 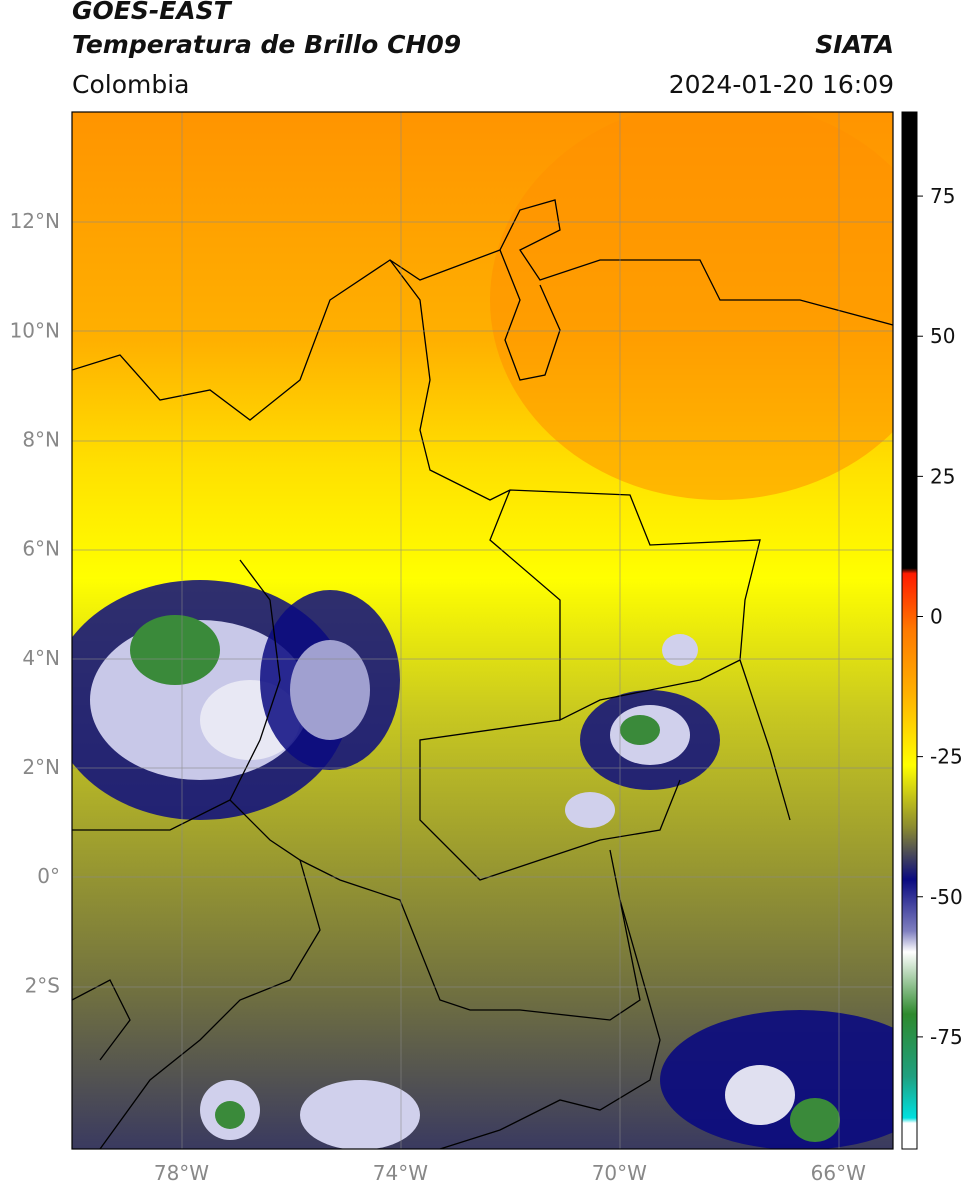 What do you see at coordinates (41, 549) in the screenshot?
I see `lat-tick-label: 6°N` at bounding box center [41, 549].